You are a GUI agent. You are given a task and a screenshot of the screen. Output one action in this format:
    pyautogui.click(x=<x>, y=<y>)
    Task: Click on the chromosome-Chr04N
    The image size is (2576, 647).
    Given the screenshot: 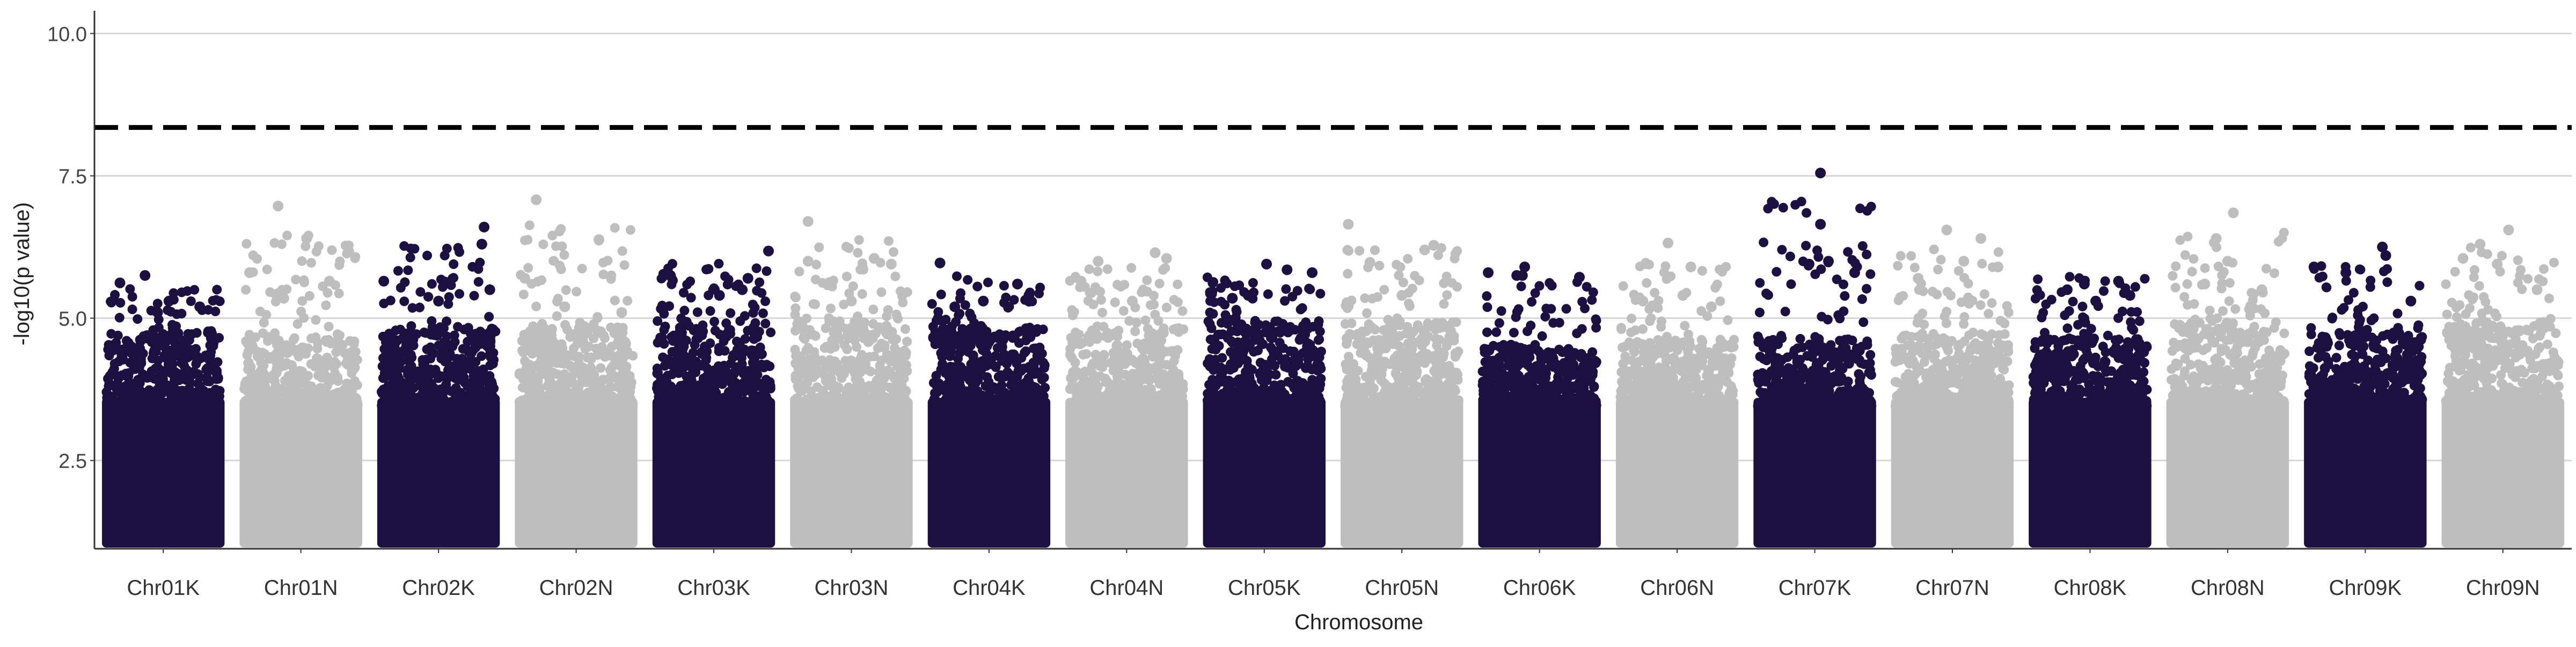 What is the action you would take?
    pyautogui.click(x=1127, y=398)
    